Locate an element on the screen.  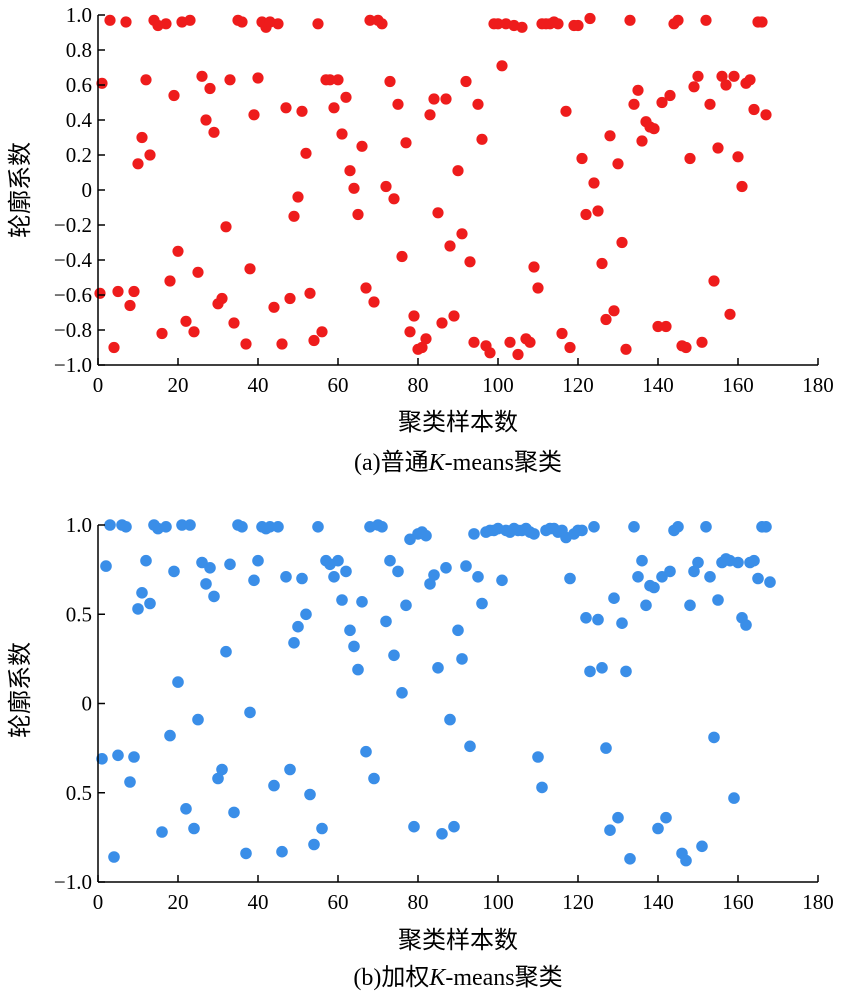
caption-b-prefix: (b)加权 is located at coordinates (391, 977).